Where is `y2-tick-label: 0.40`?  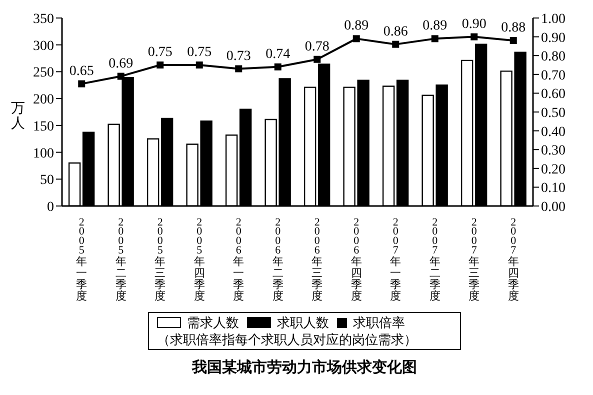 y2-tick-label: 0.40 is located at coordinates (553, 132).